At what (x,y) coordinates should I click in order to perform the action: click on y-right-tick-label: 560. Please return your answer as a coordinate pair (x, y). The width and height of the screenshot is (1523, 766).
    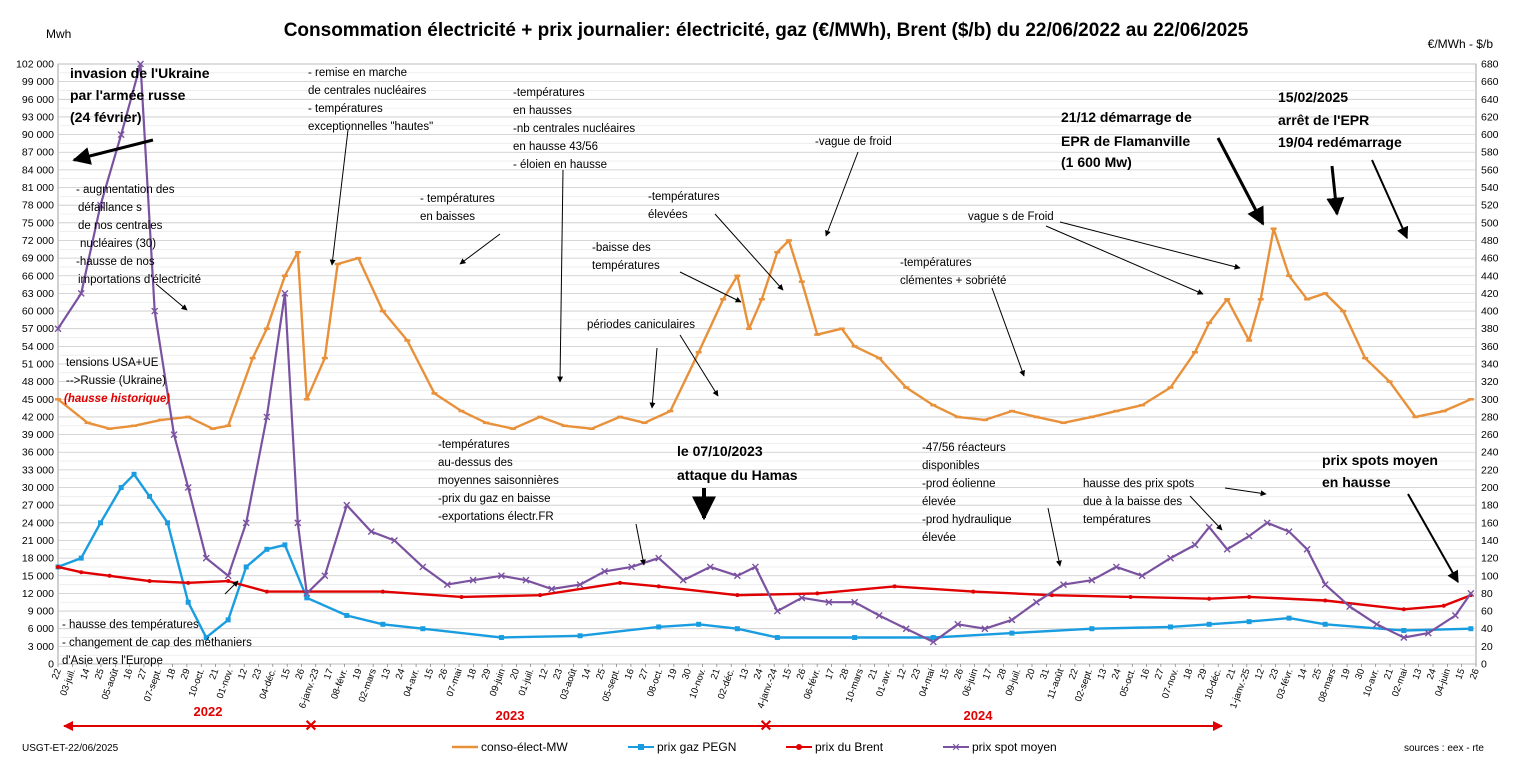
    Looking at the image, I should click on (1490, 170).